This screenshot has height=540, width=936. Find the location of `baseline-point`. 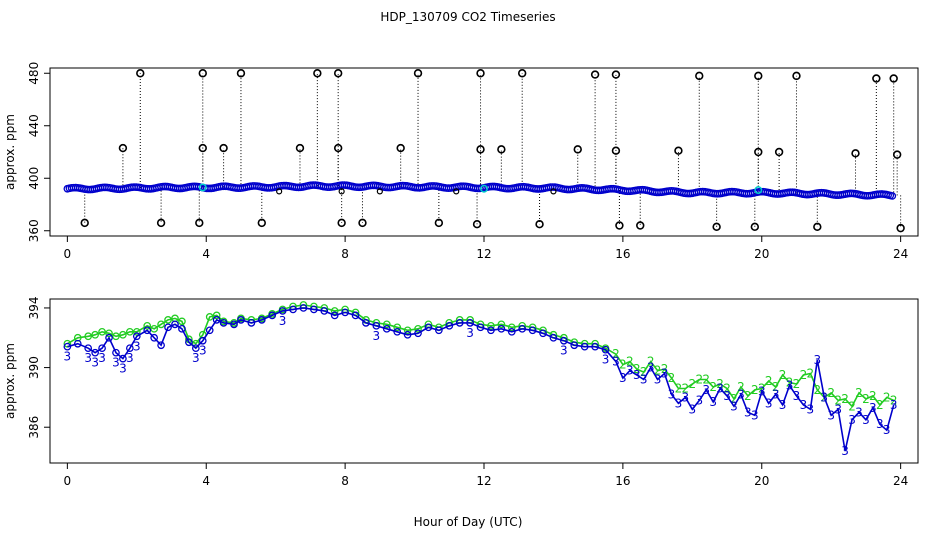

baseline-point is located at coordinates (892, 196).